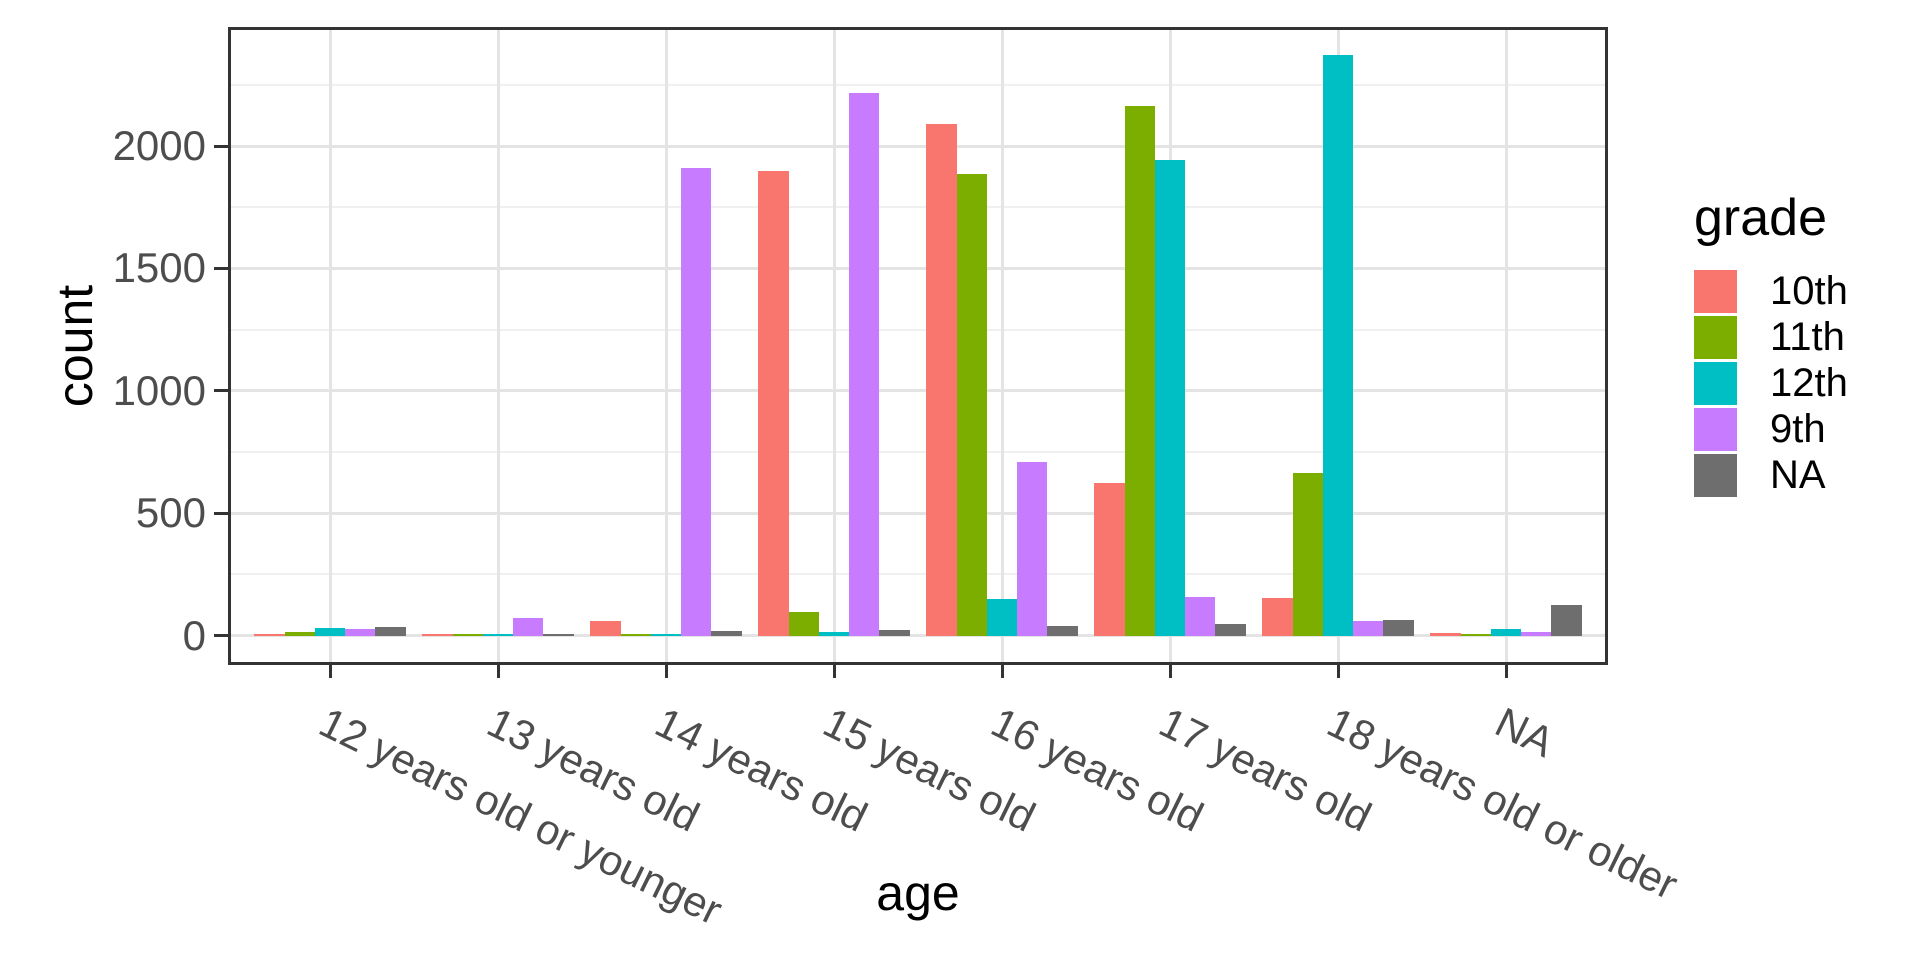  I want to click on bar-17-years-old-12th, so click(1170, 397).